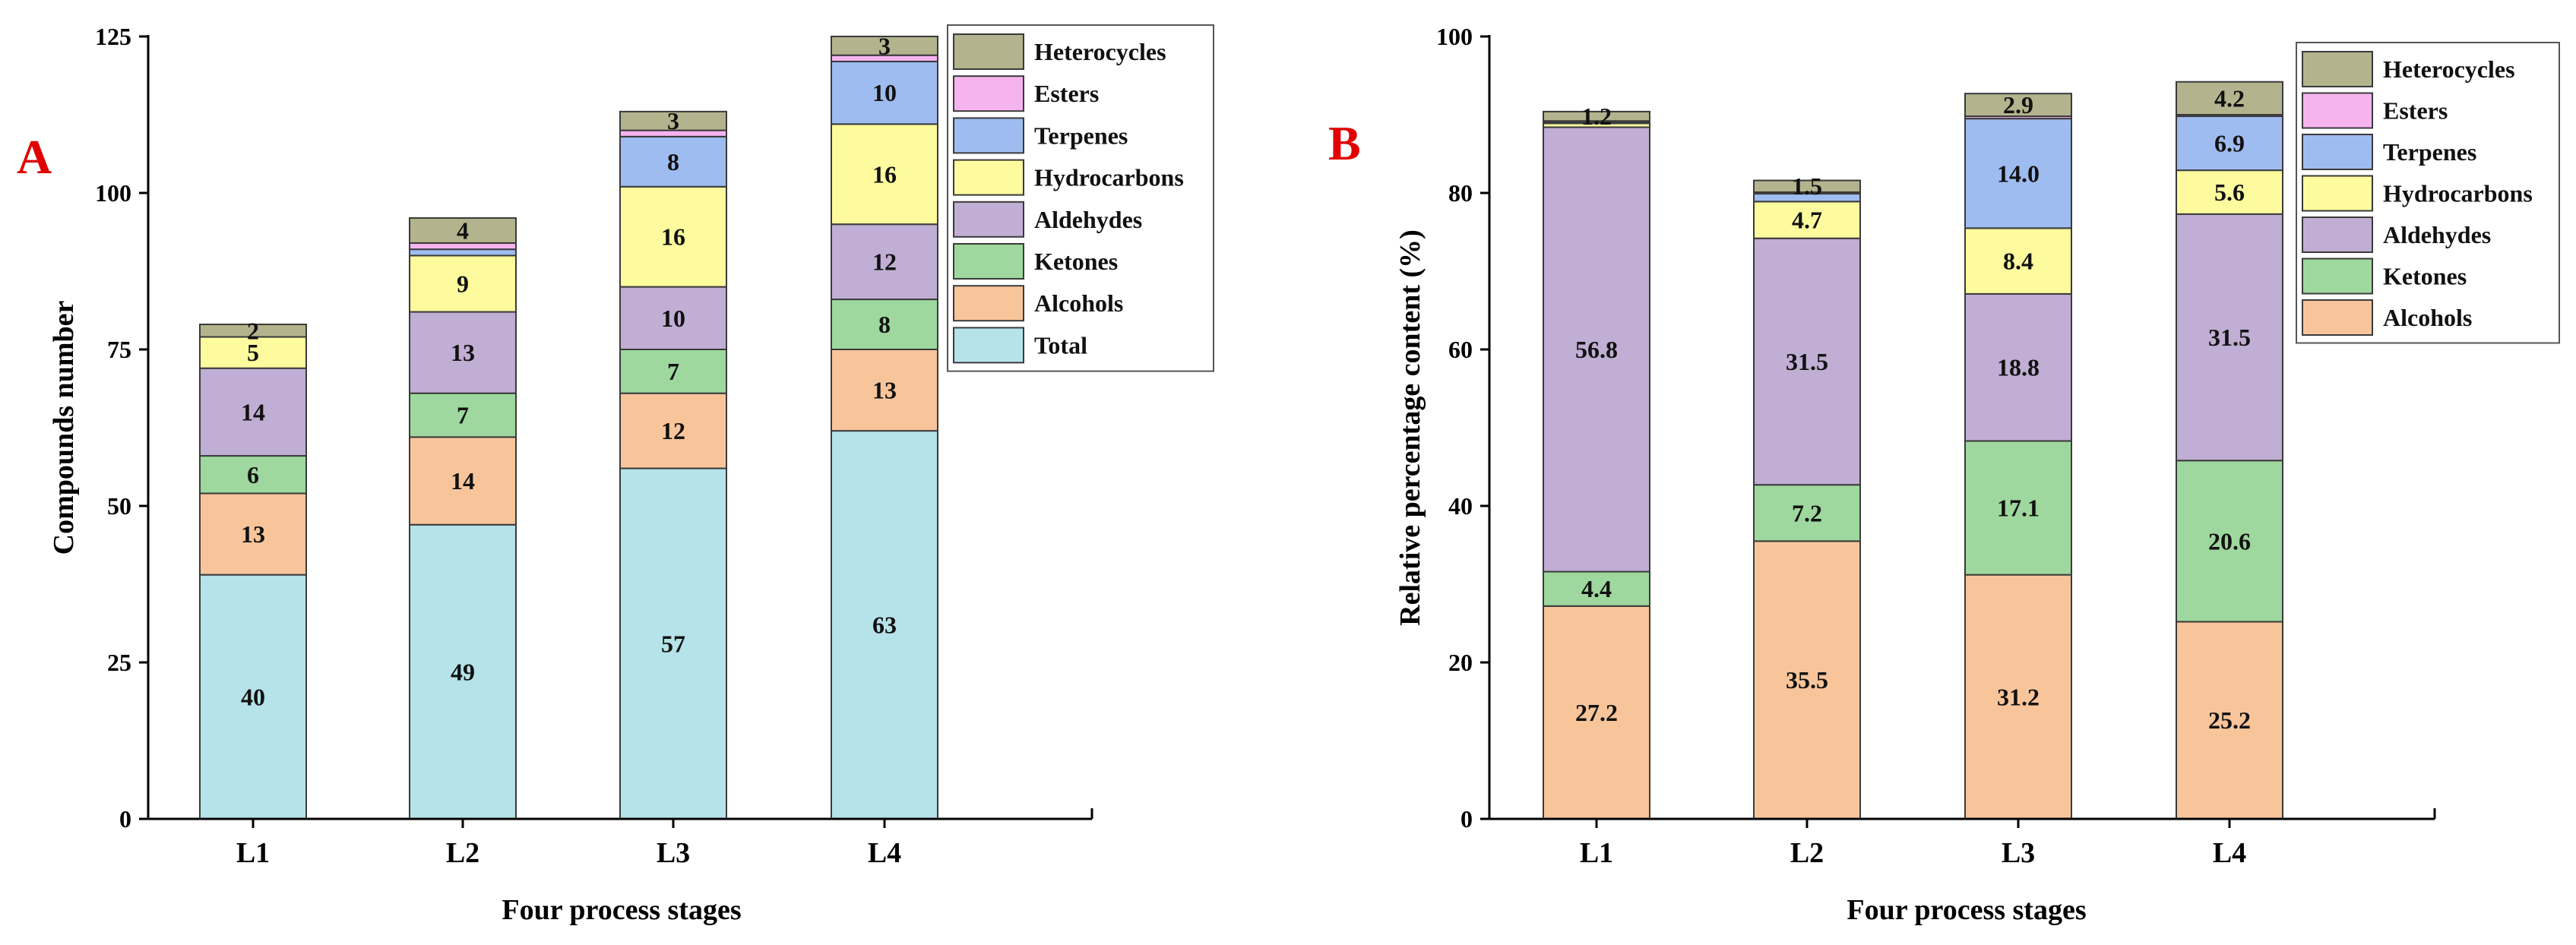 The width and height of the screenshot is (2576, 945). Describe the element at coordinates (673, 430) in the screenshot. I see `panel-a-data-label: 12` at that location.